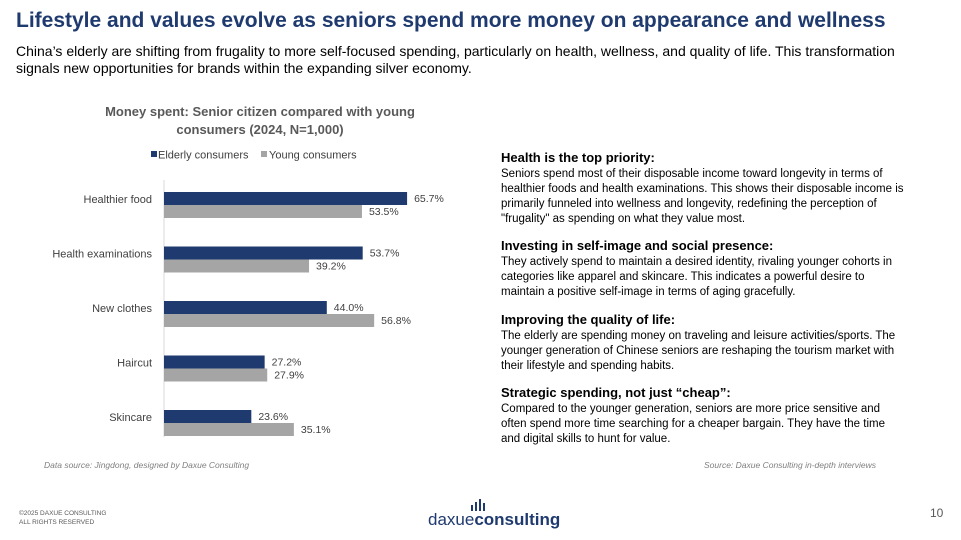  I want to click on logo-bars-icon, so click(478, 505).